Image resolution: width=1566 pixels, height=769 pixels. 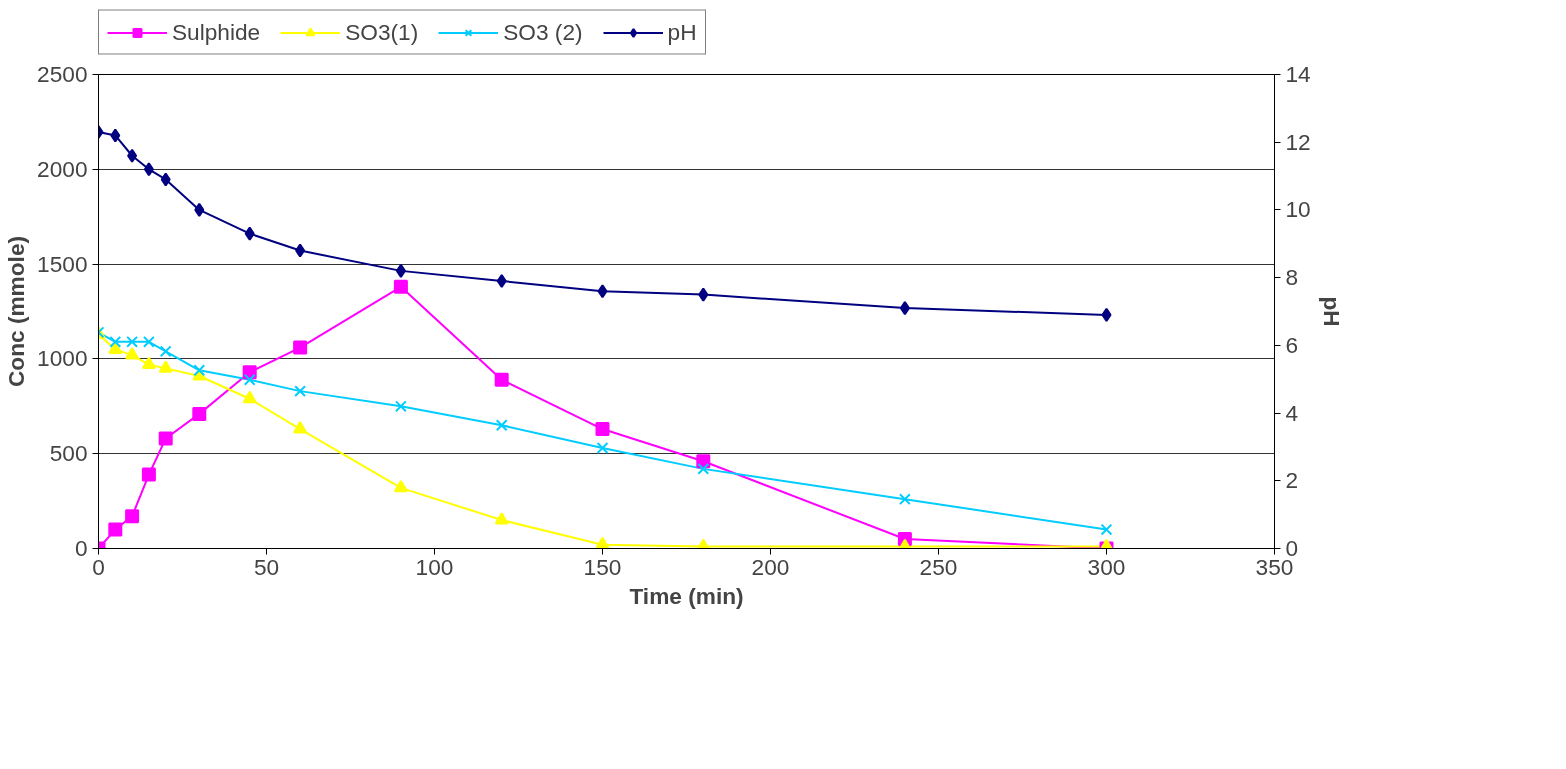 I want to click on y2-tick-label: 14, so click(x=1298, y=74).